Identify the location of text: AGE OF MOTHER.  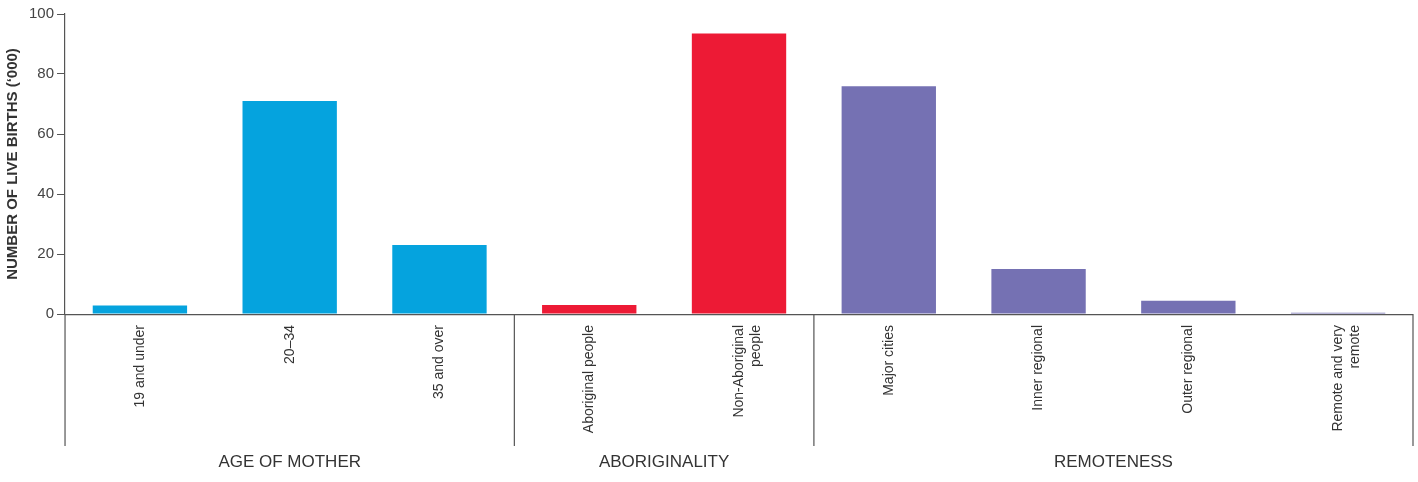
(289, 461).